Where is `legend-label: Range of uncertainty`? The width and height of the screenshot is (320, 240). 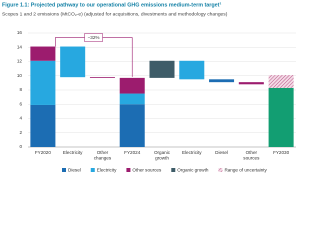 legend-label: Range of uncertainty is located at coordinates (245, 170).